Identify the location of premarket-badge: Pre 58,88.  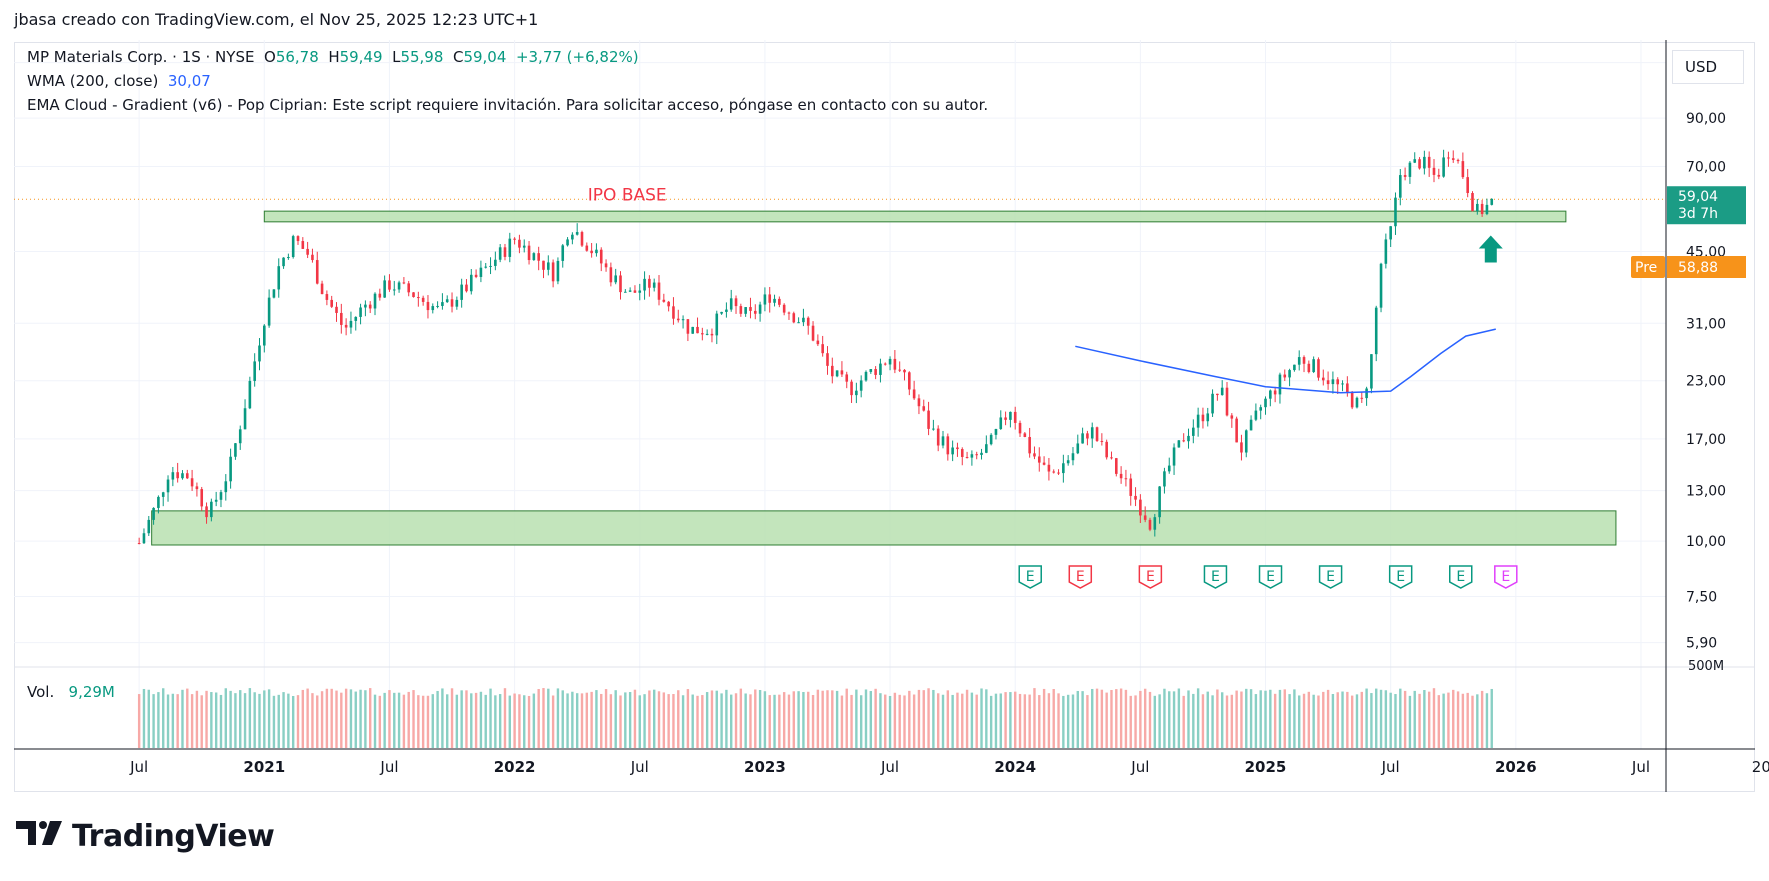
(1688, 267).